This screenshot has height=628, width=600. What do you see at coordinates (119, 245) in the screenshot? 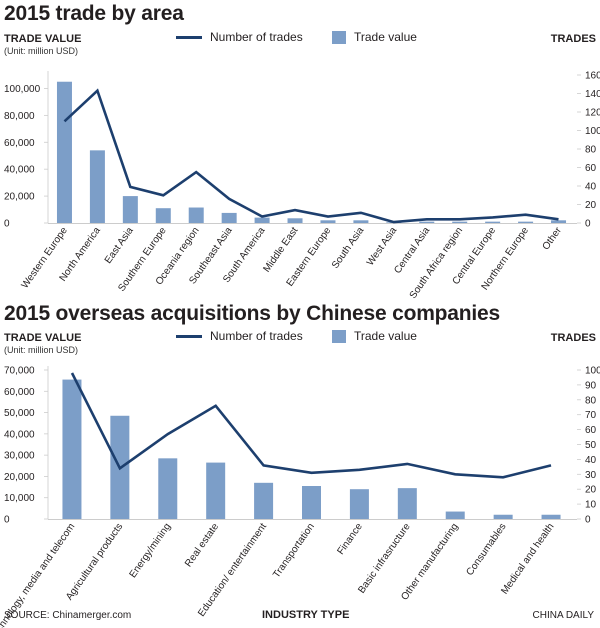
I see `chart-1-category-label: East Asia` at bounding box center [119, 245].